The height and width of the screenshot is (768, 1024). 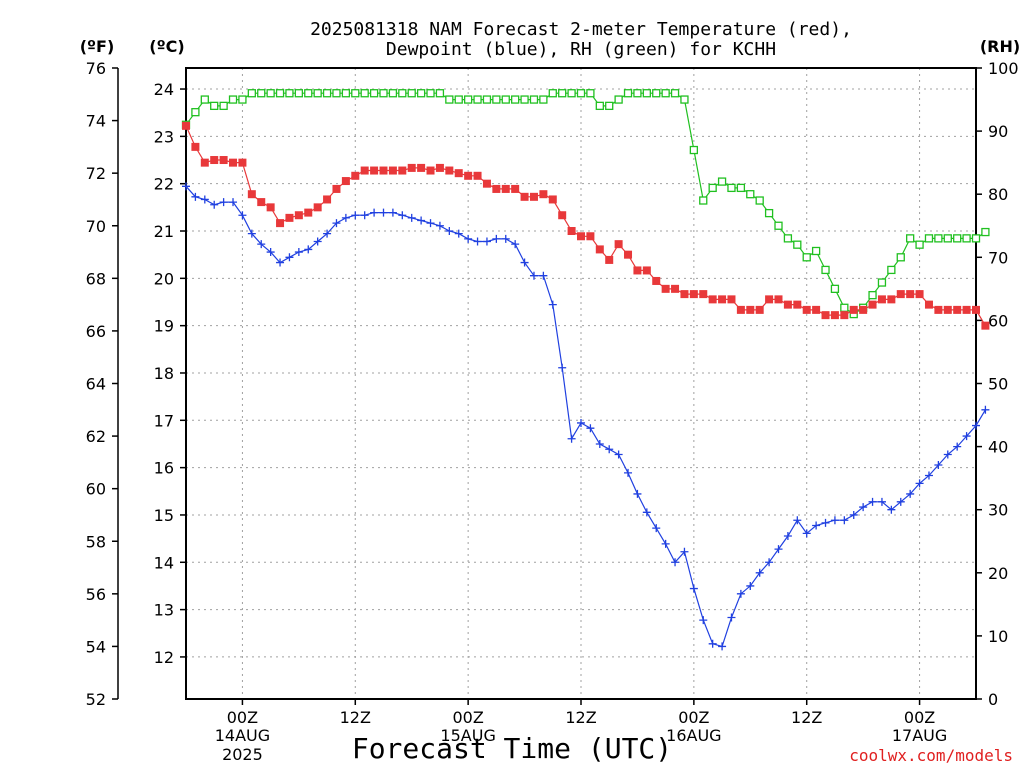 What do you see at coordinates (242, 754) in the screenshot?
I see `x-tick-date-label: 2025` at bounding box center [242, 754].